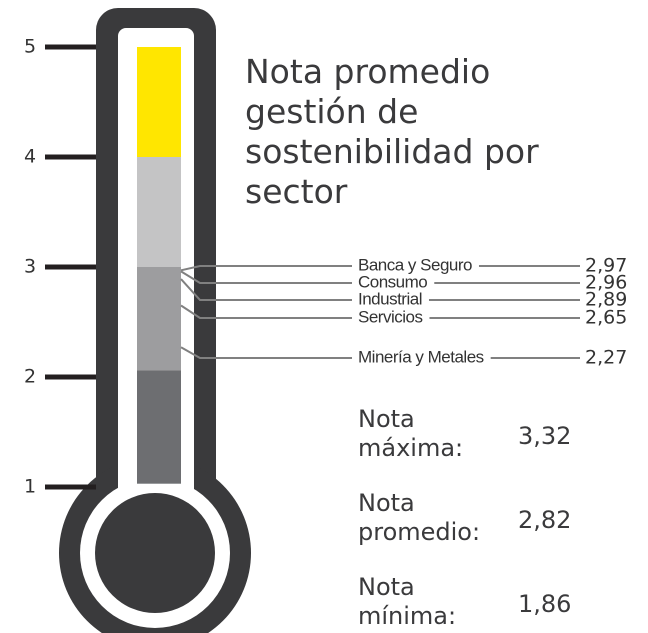 This screenshot has height=633, width=648. Describe the element at coordinates (606, 283) in the screenshot. I see `value-label: 2,96` at that location.